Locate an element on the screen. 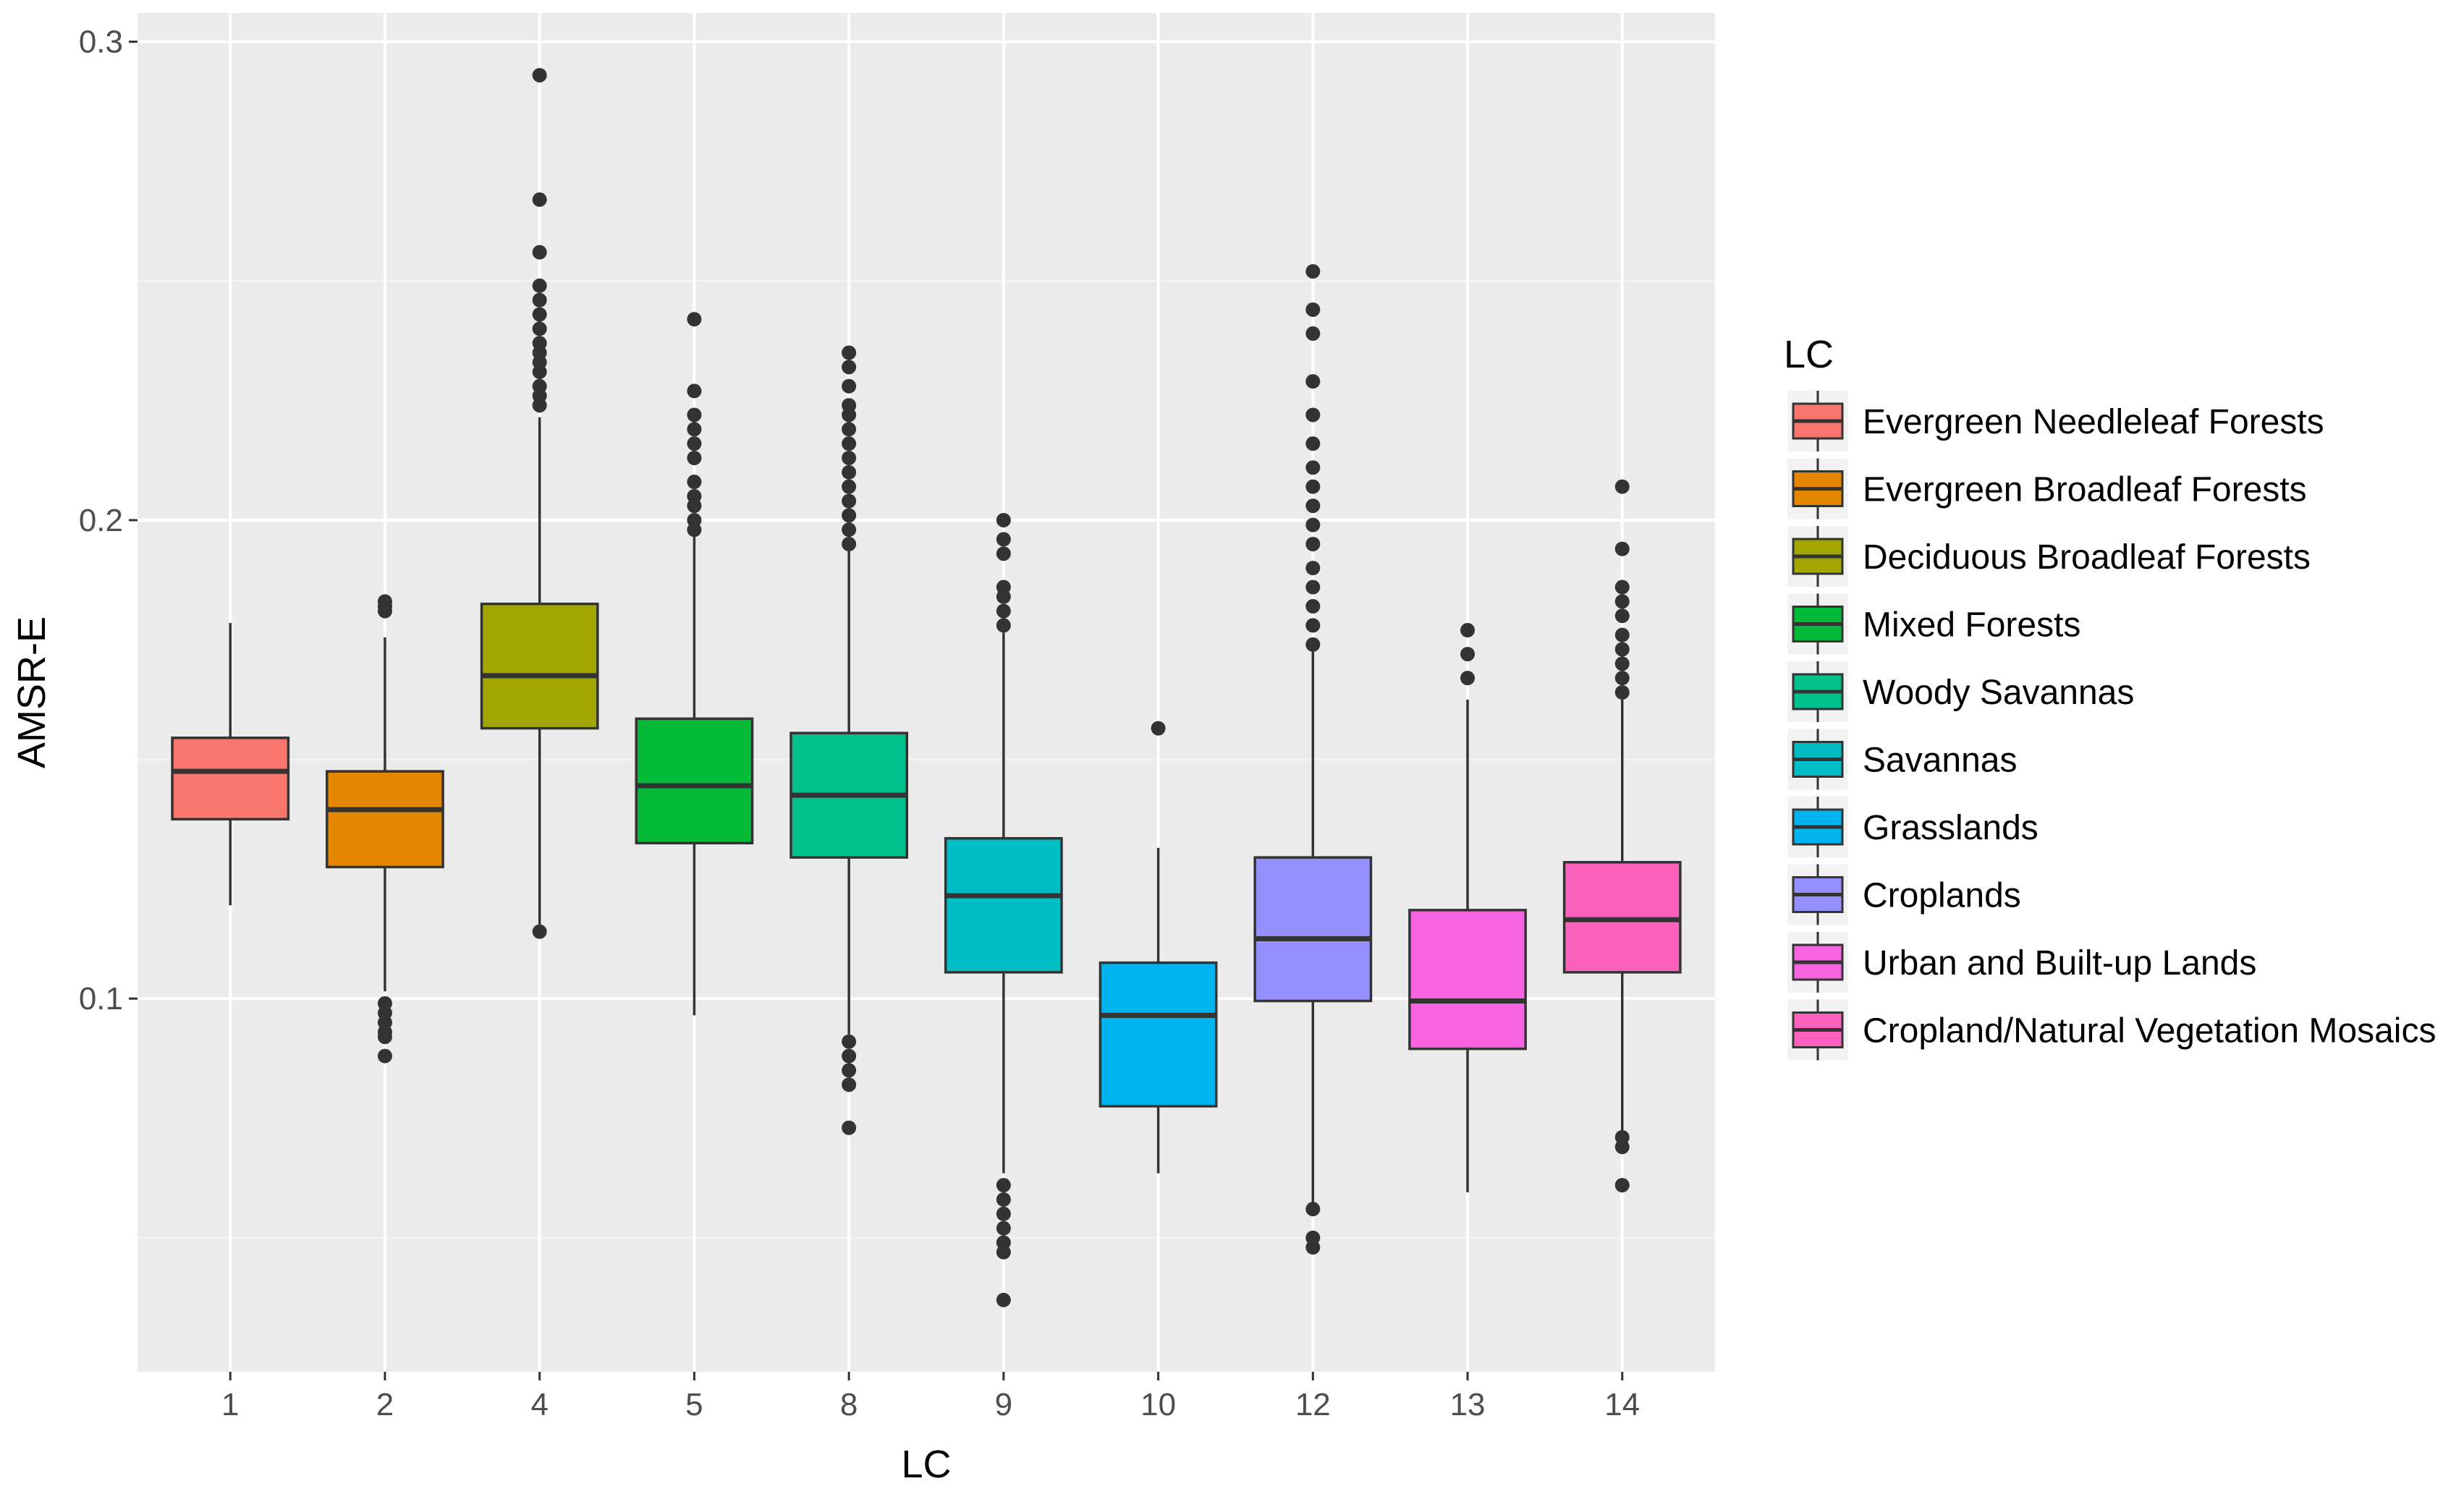 Image resolution: width=2464 pixels, height=1502 pixels. legend-item: Grasslands is located at coordinates (1912, 827).